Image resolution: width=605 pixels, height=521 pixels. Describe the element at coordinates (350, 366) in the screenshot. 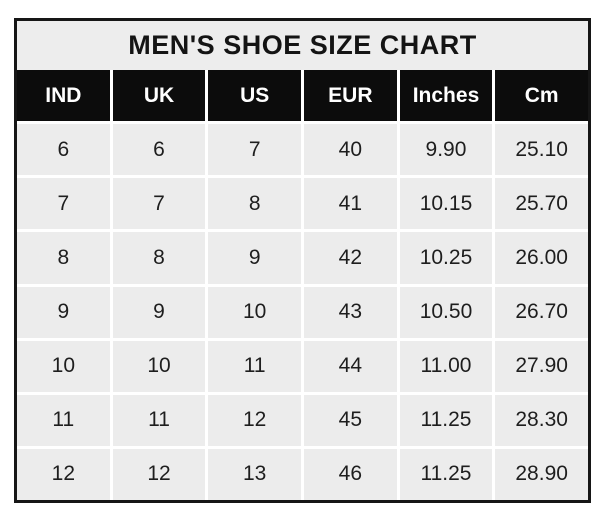

I see `table-cell: 44` at that location.